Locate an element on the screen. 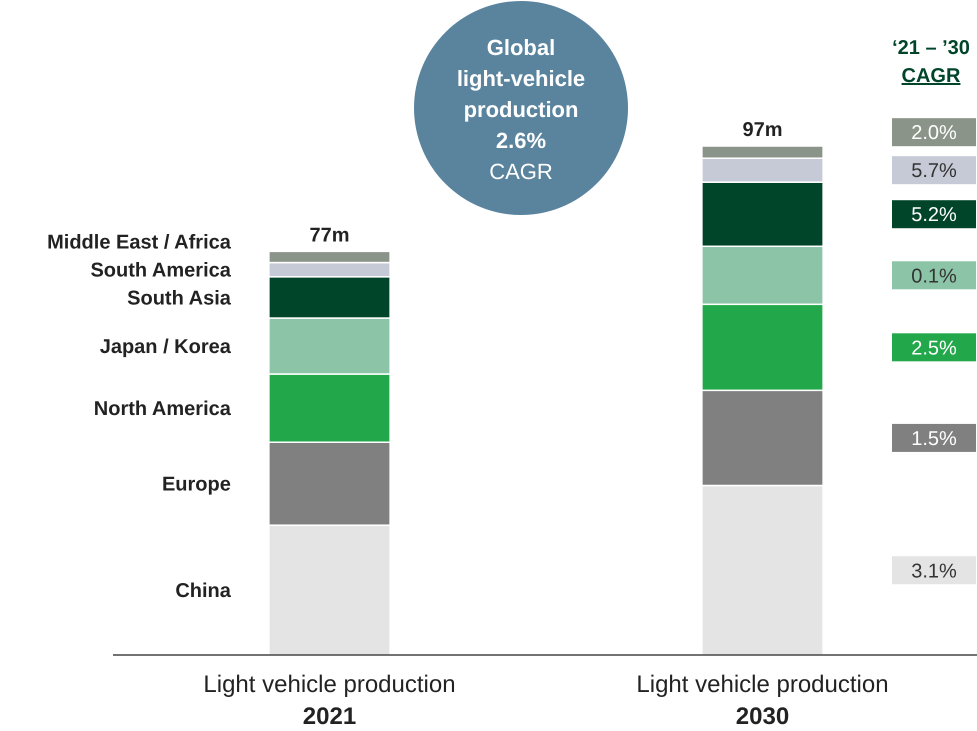  annotation: 1.5% is located at coordinates (934, 439).